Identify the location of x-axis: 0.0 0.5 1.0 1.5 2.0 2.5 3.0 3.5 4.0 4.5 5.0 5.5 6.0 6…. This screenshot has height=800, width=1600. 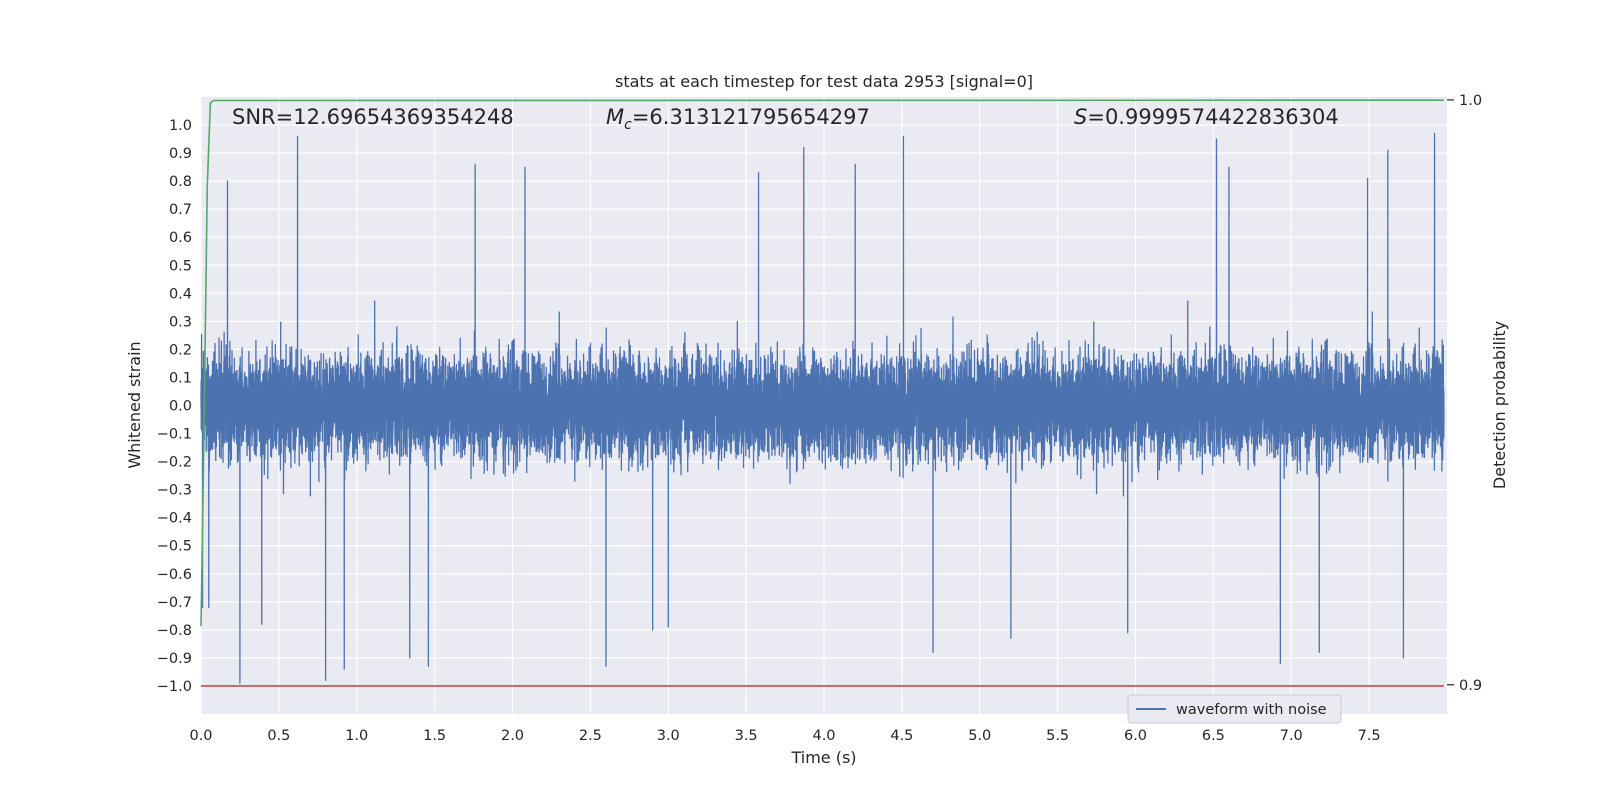
(784, 736).